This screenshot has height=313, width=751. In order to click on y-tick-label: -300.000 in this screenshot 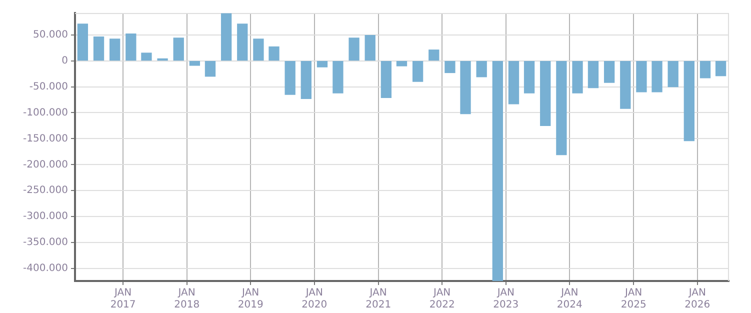, I will do `click(45, 216)`.